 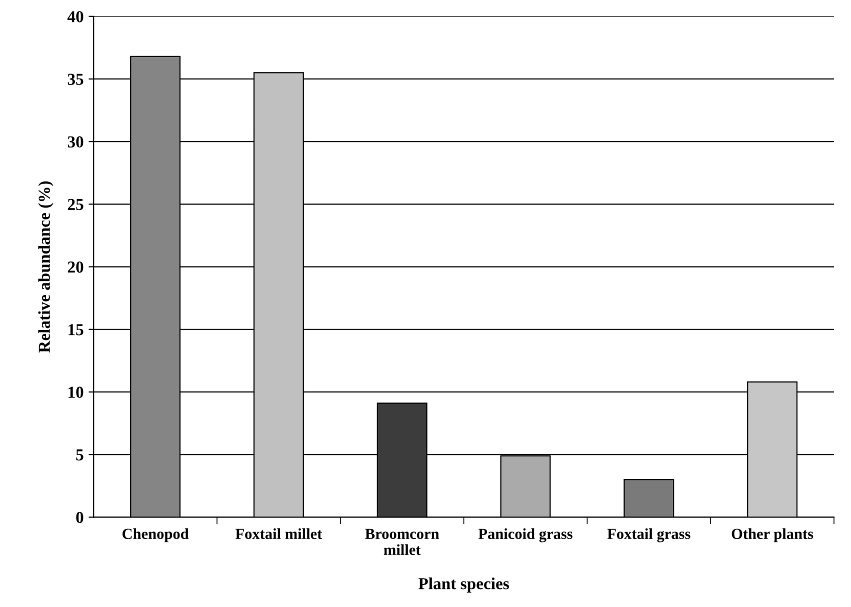 What do you see at coordinates (648, 535) in the screenshot?
I see `x-tick-label: Foxtail grass` at bounding box center [648, 535].